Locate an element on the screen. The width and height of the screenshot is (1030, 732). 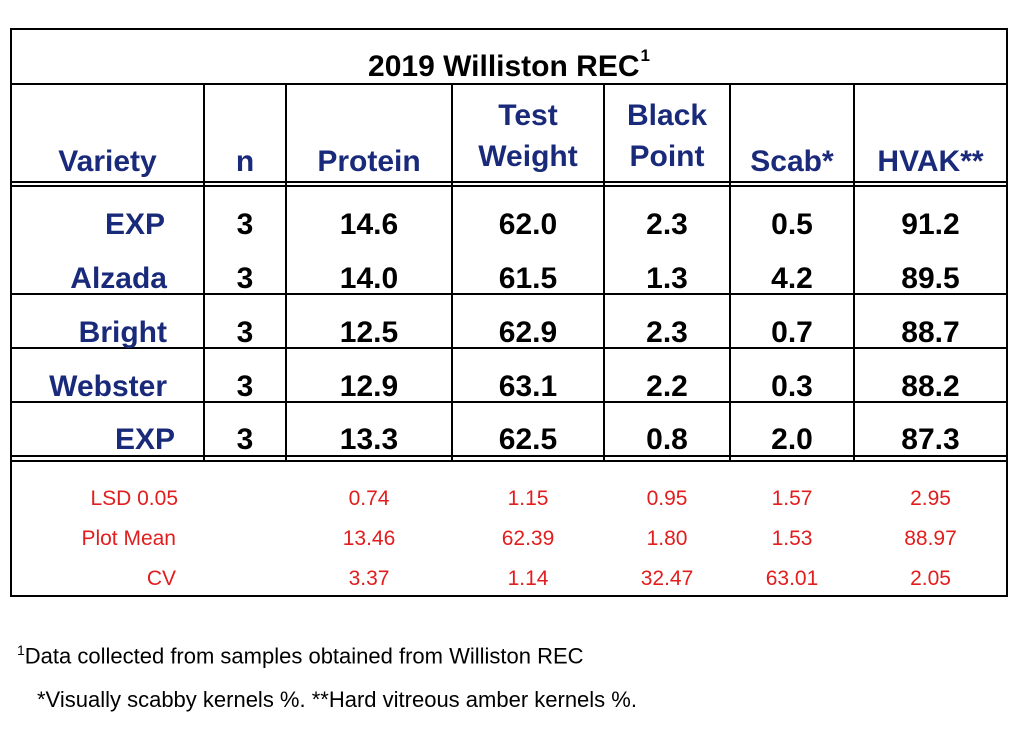
test-weight-cell: 63.1 is located at coordinates (528, 386).